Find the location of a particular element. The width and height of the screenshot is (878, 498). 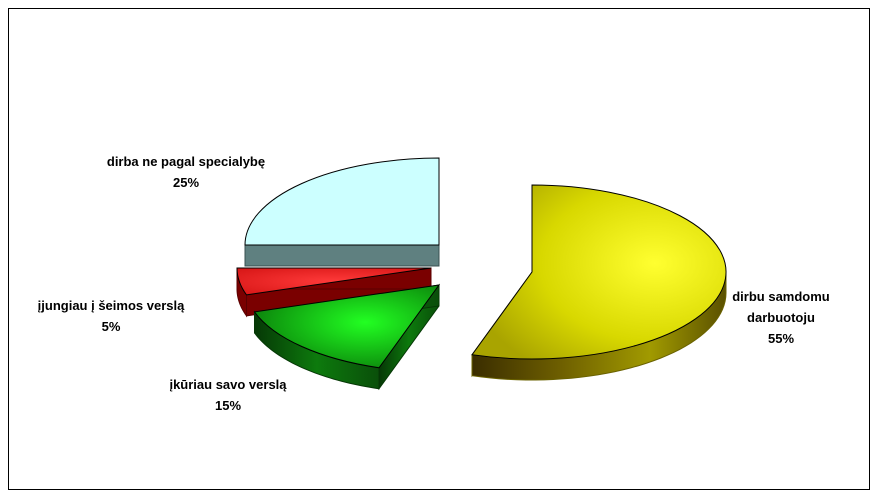

slice-name-label: įjungiau į šeimos verslą is located at coordinates (111, 305).